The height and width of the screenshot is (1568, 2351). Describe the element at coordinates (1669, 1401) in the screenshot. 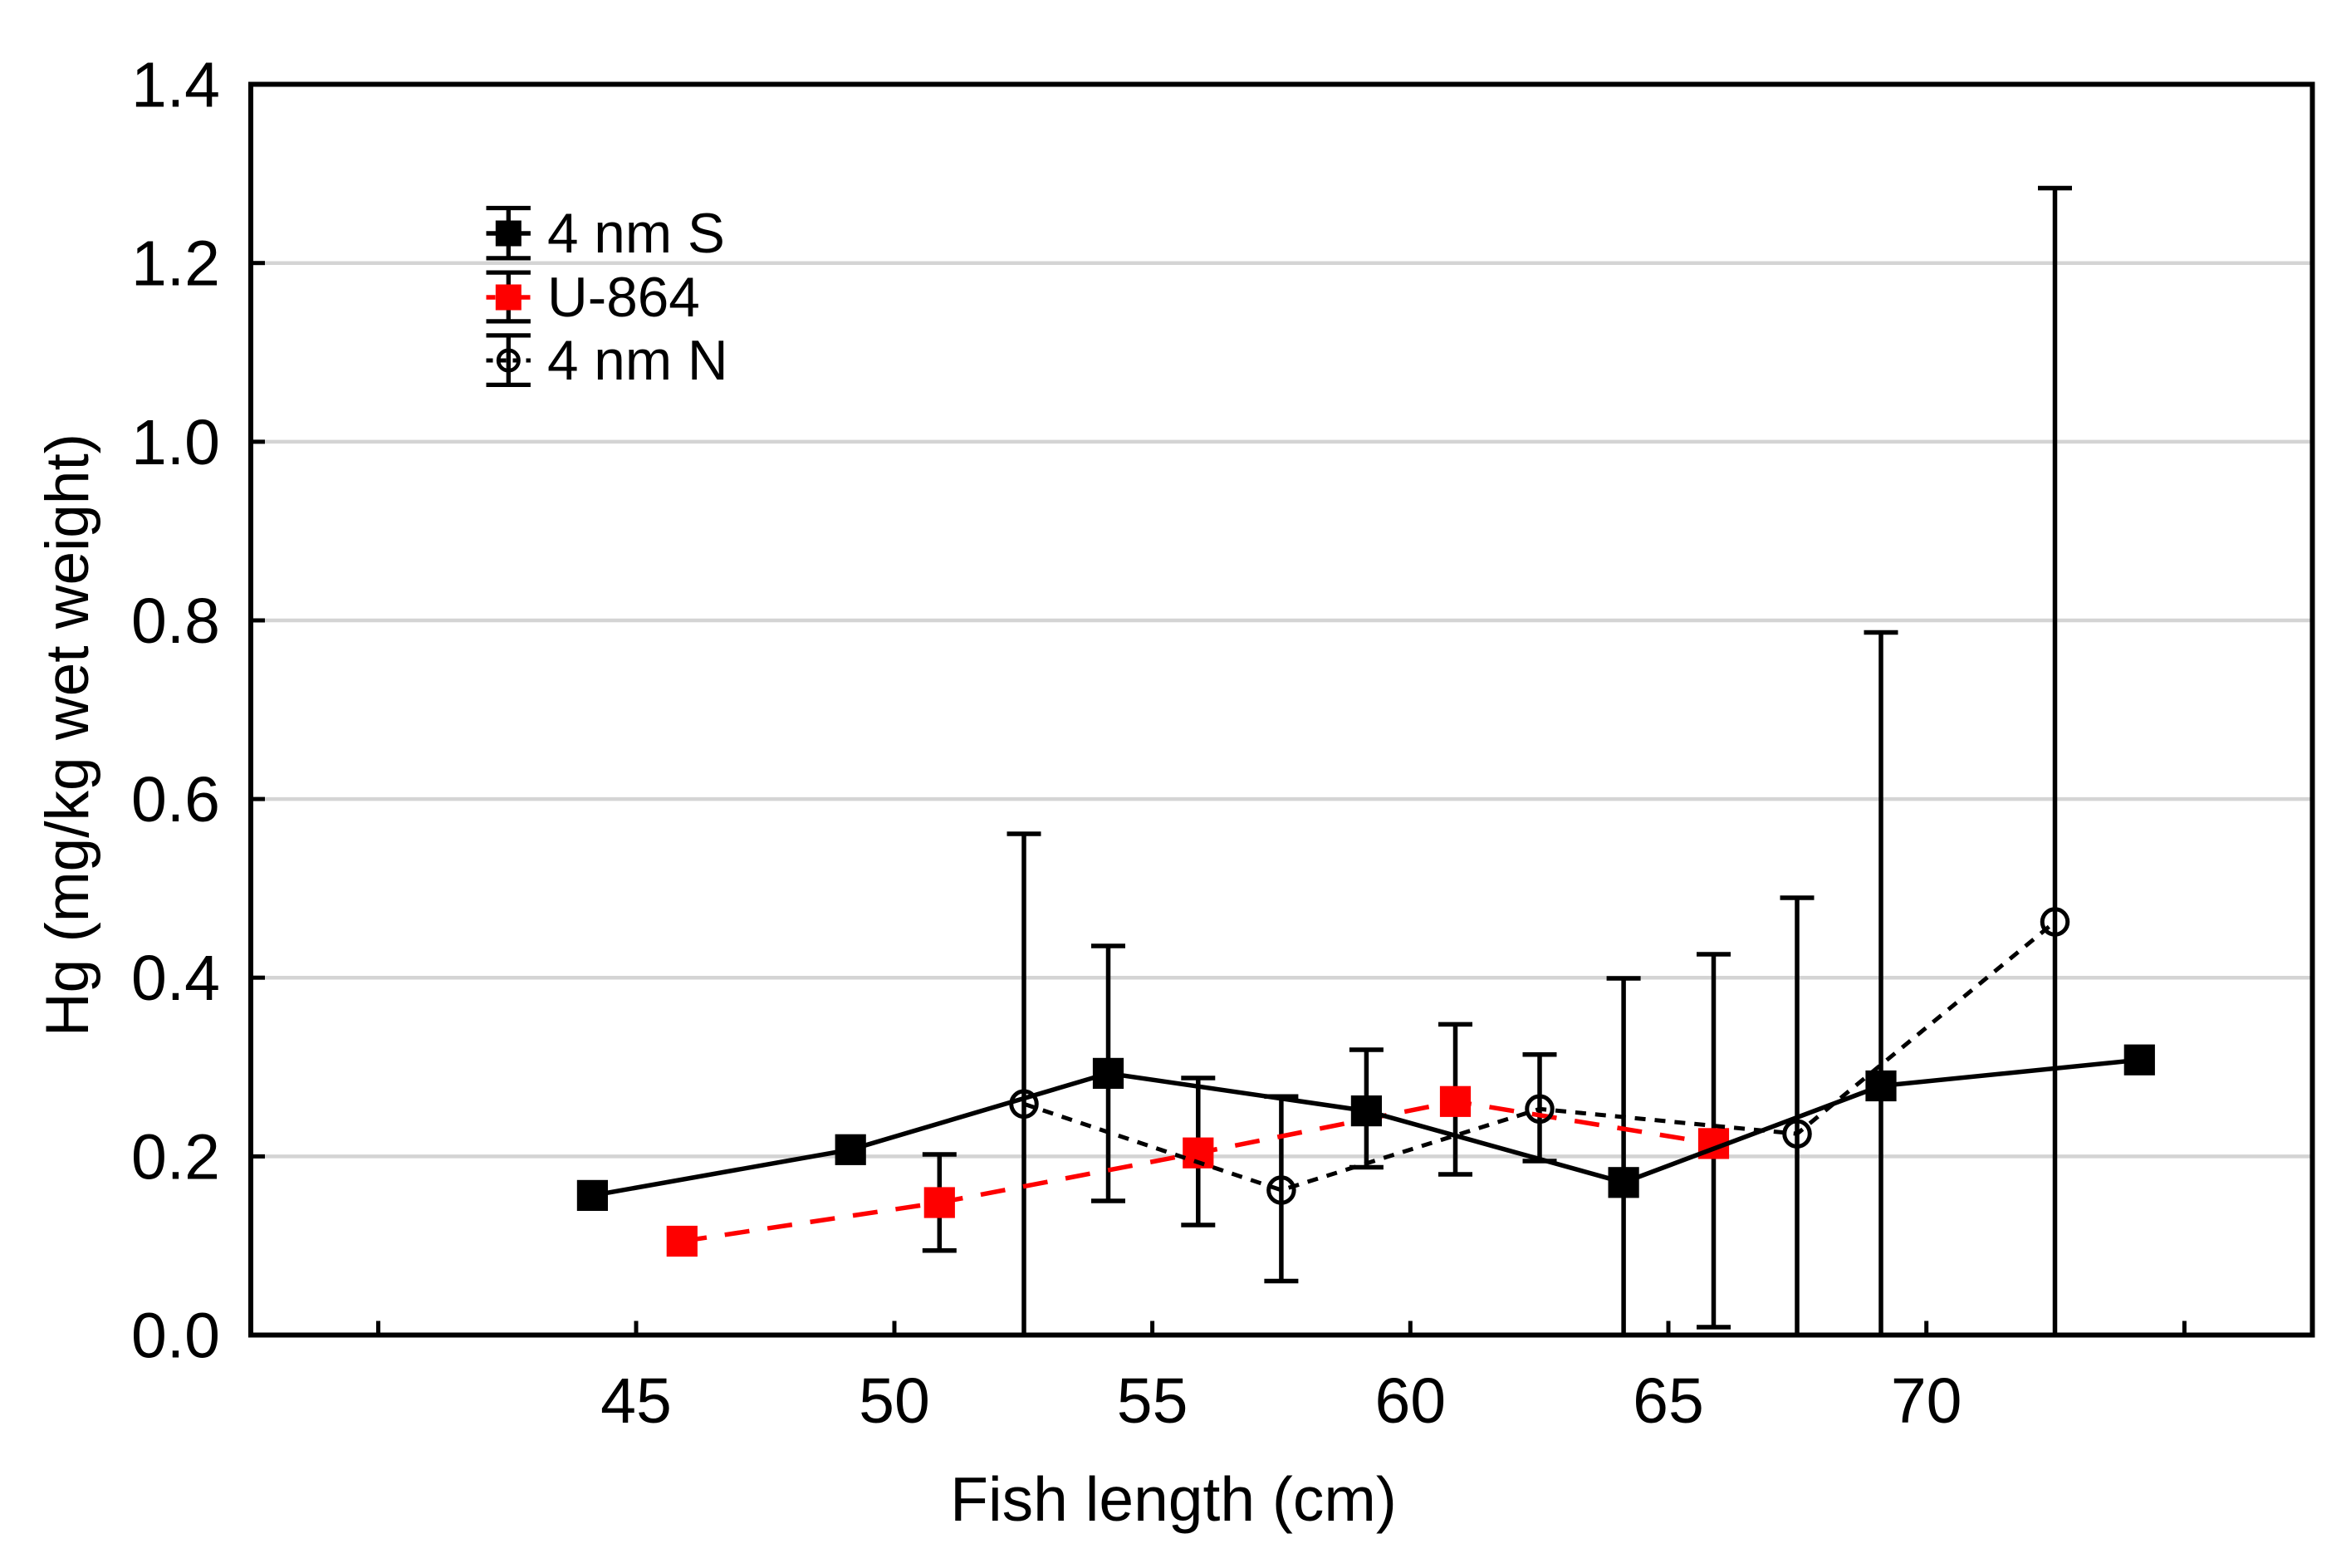

I see `svg-text: 65` at that location.